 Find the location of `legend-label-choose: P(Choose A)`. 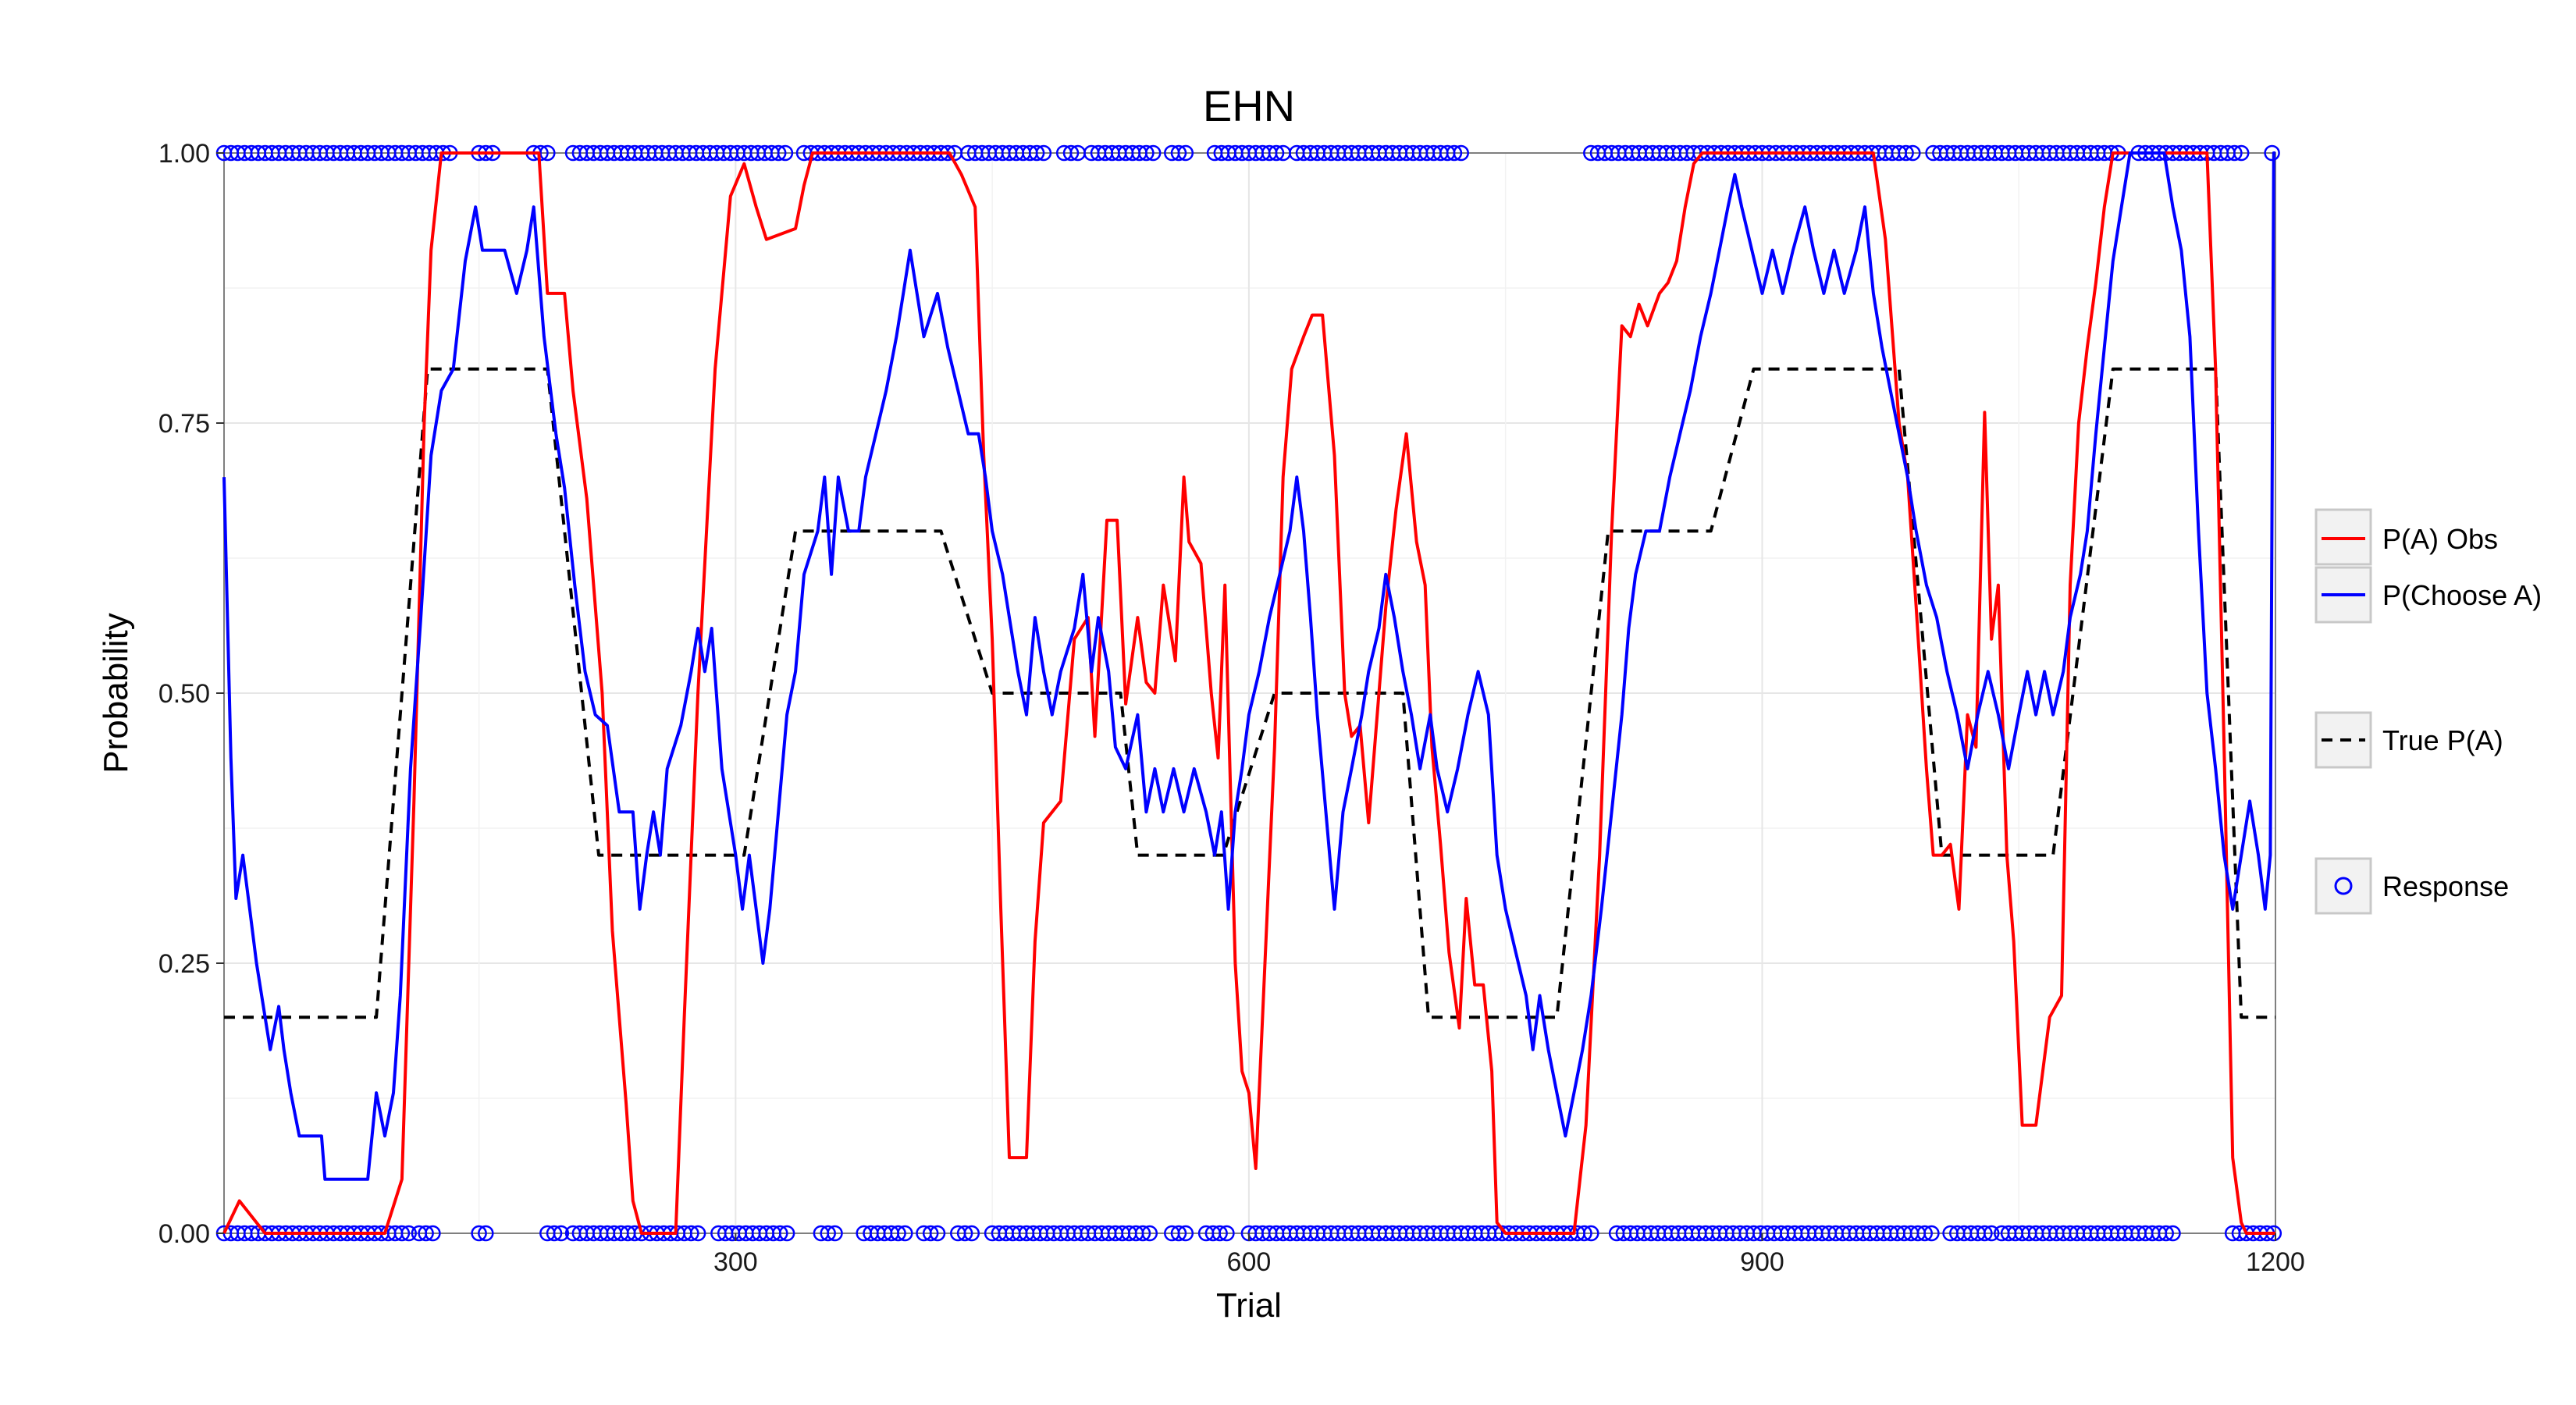

legend-label-choose: P(Choose A) is located at coordinates (2462, 595).